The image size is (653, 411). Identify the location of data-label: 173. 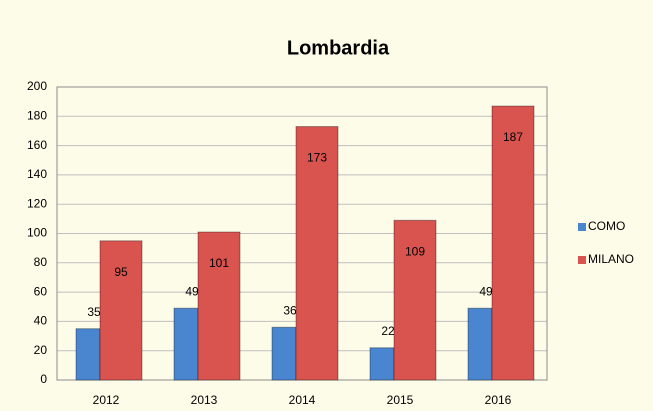
(317, 158).